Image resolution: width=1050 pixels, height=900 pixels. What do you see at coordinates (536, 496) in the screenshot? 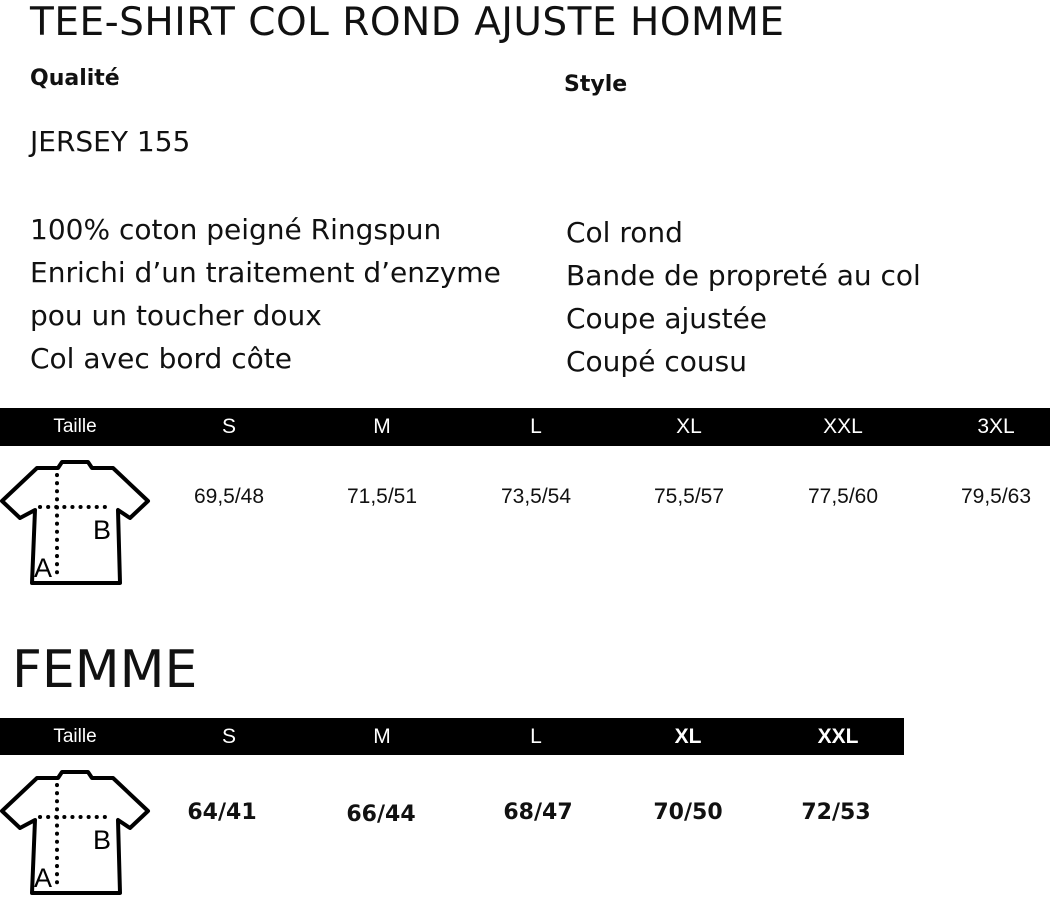
I see `homme-value-l: 73,5/54` at bounding box center [536, 496].